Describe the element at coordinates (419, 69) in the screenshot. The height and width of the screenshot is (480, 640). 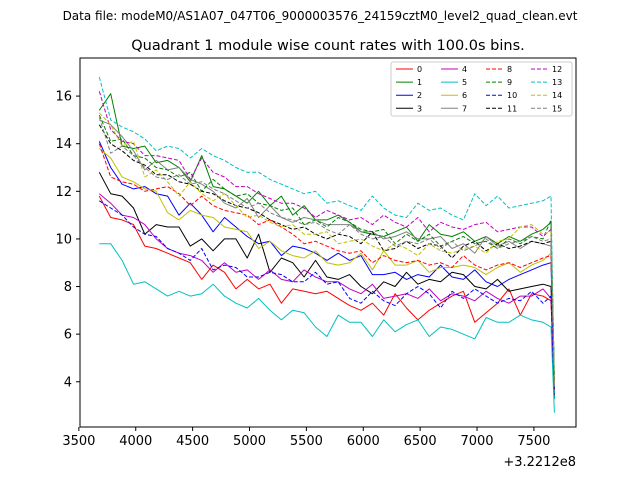
I see `legend-label-0: 0` at that location.